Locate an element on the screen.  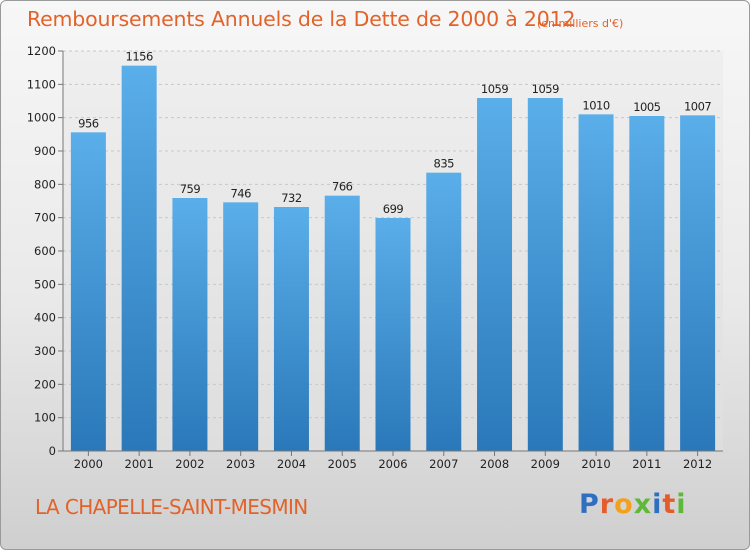
value-label: 732 is located at coordinates (291, 198).